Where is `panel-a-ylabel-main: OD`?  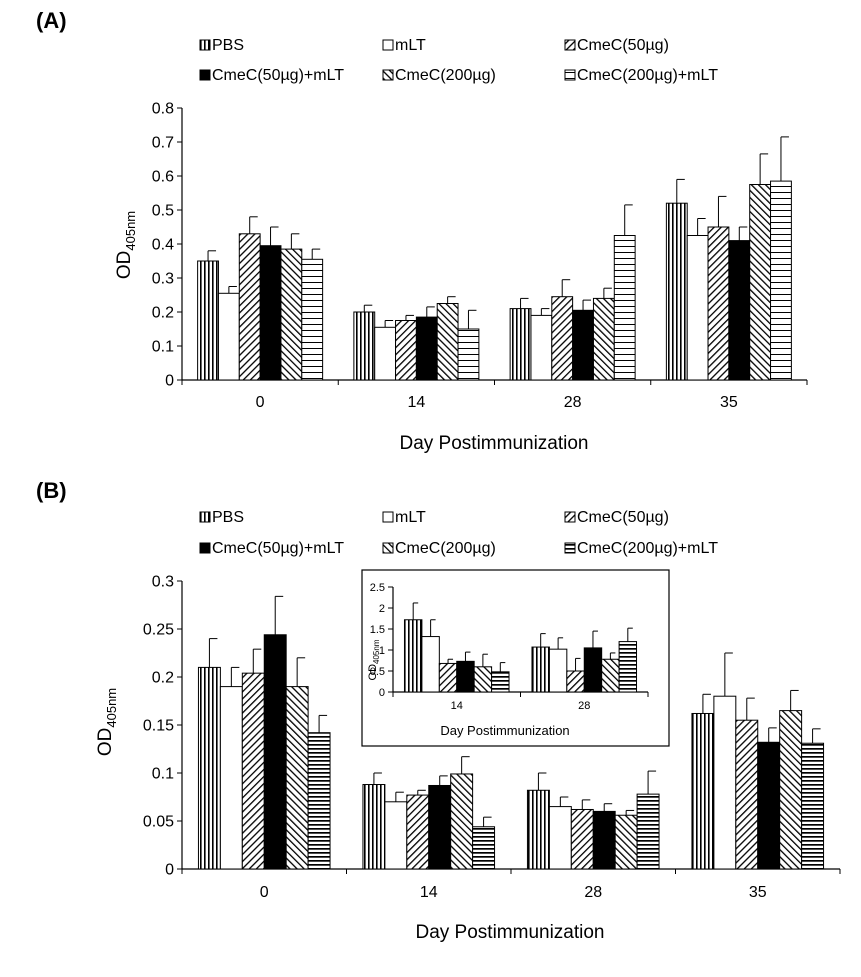
panel-a-ylabel-main: OD is located at coordinates (124, 265).